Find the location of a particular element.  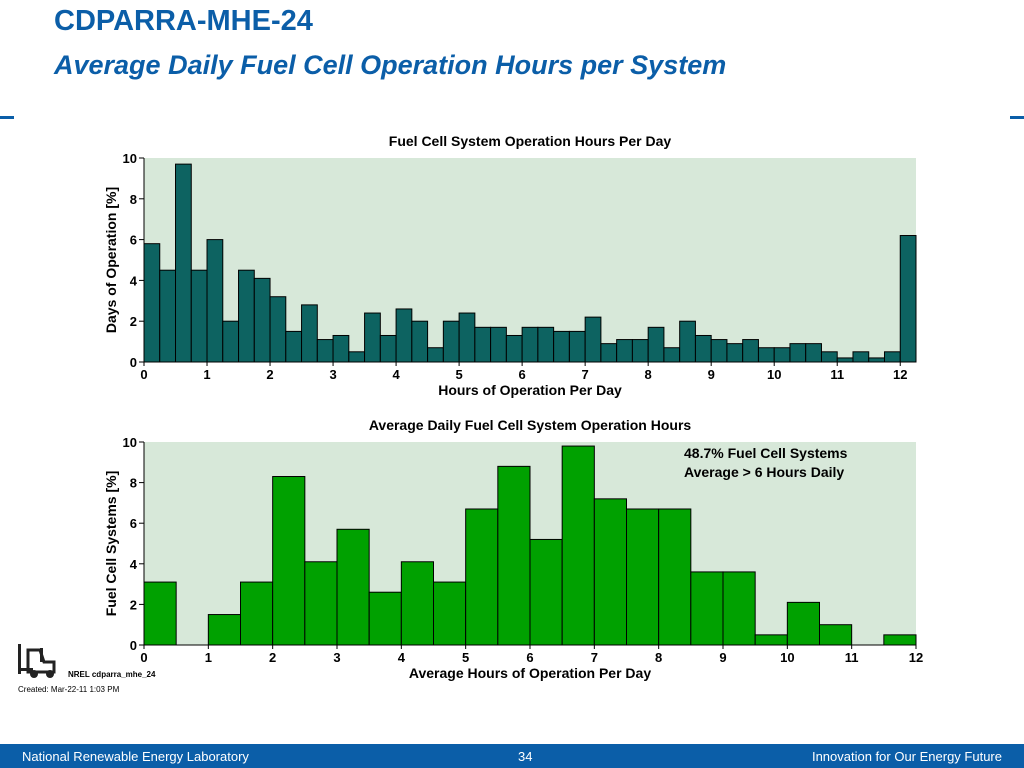

chart1-x-tick-label: 10 is located at coordinates (774, 374).